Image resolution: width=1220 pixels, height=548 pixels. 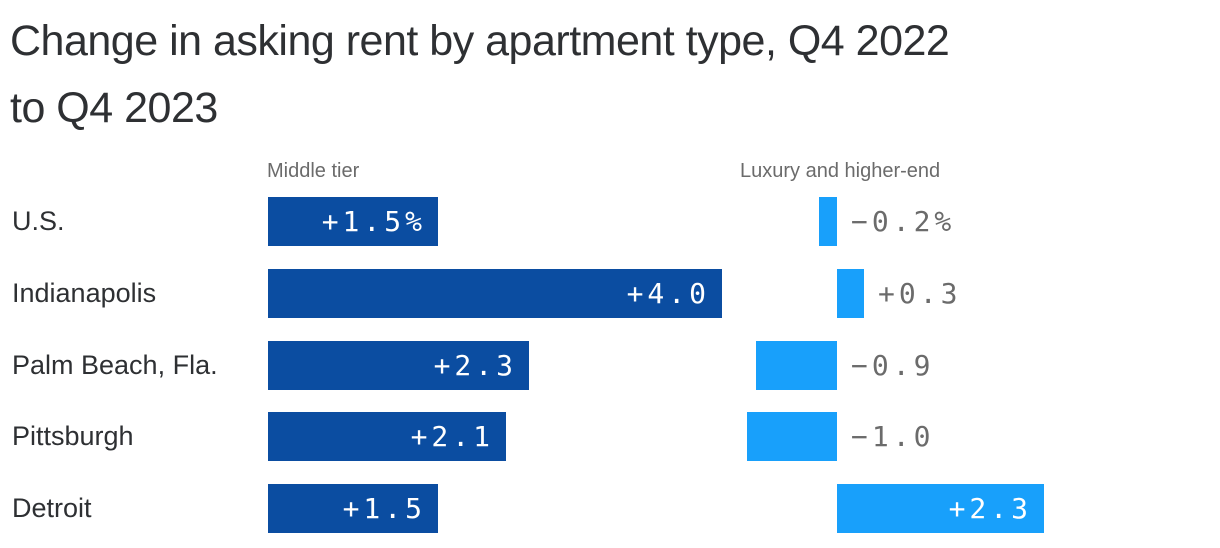 I want to click on bar: +4.0, so click(x=495, y=293).